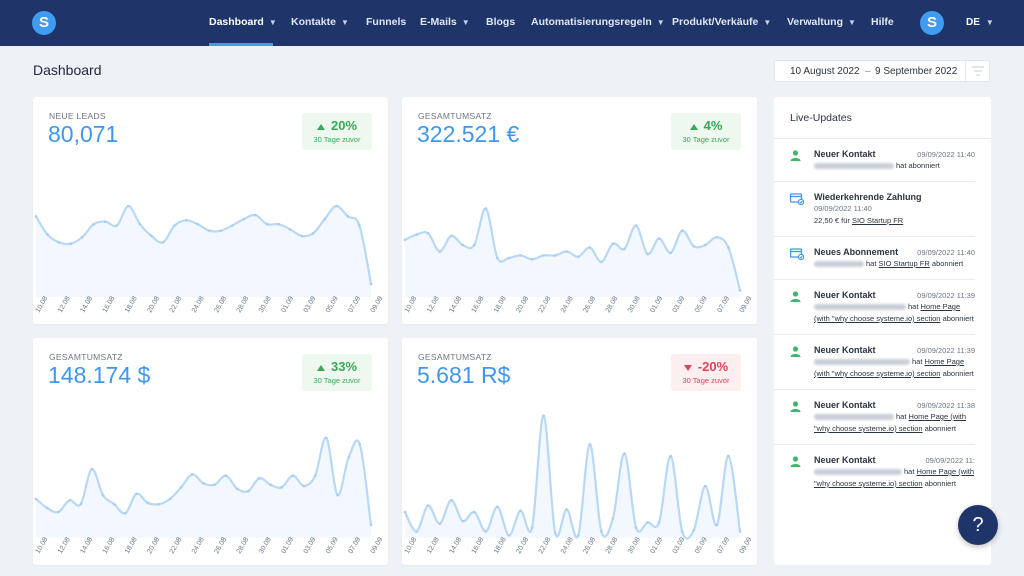  Describe the element at coordinates (856, 252) in the screenshot. I see `update-type: Neues Abonnement` at that location.